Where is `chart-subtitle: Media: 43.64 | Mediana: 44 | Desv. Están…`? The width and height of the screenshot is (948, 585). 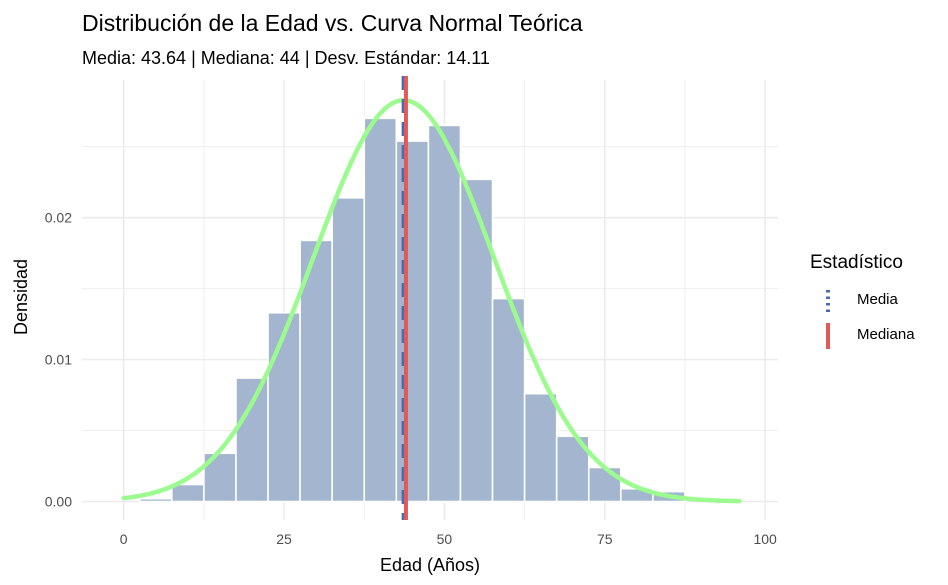
chart-subtitle: Media: 43.64 | Mediana: 44 | Desv. Están… is located at coordinates (286, 58).